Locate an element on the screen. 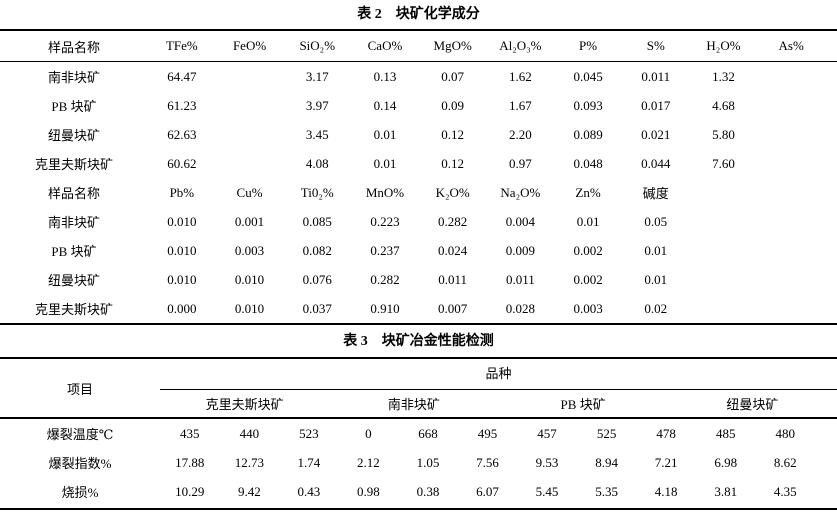 This screenshot has width=837, height=512. column-header: P% is located at coordinates (588, 45).